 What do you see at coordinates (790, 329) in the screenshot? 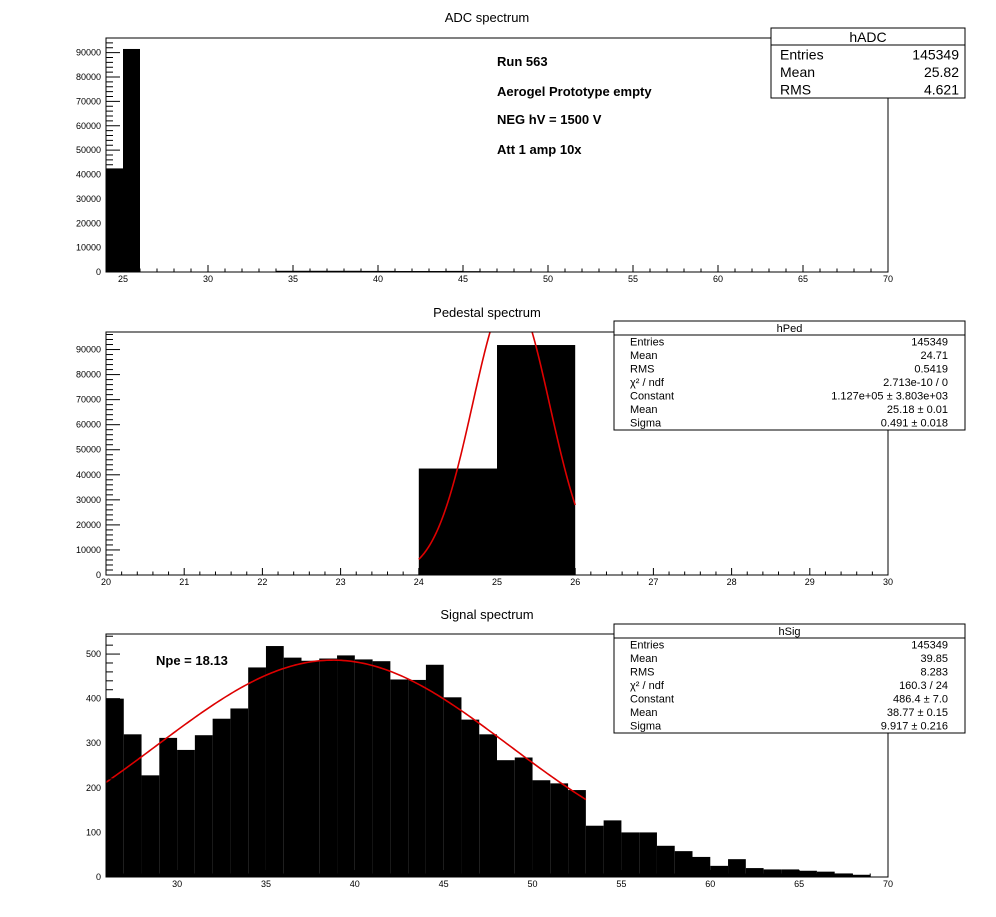
I see `stats-box-name: hPed` at bounding box center [790, 329].